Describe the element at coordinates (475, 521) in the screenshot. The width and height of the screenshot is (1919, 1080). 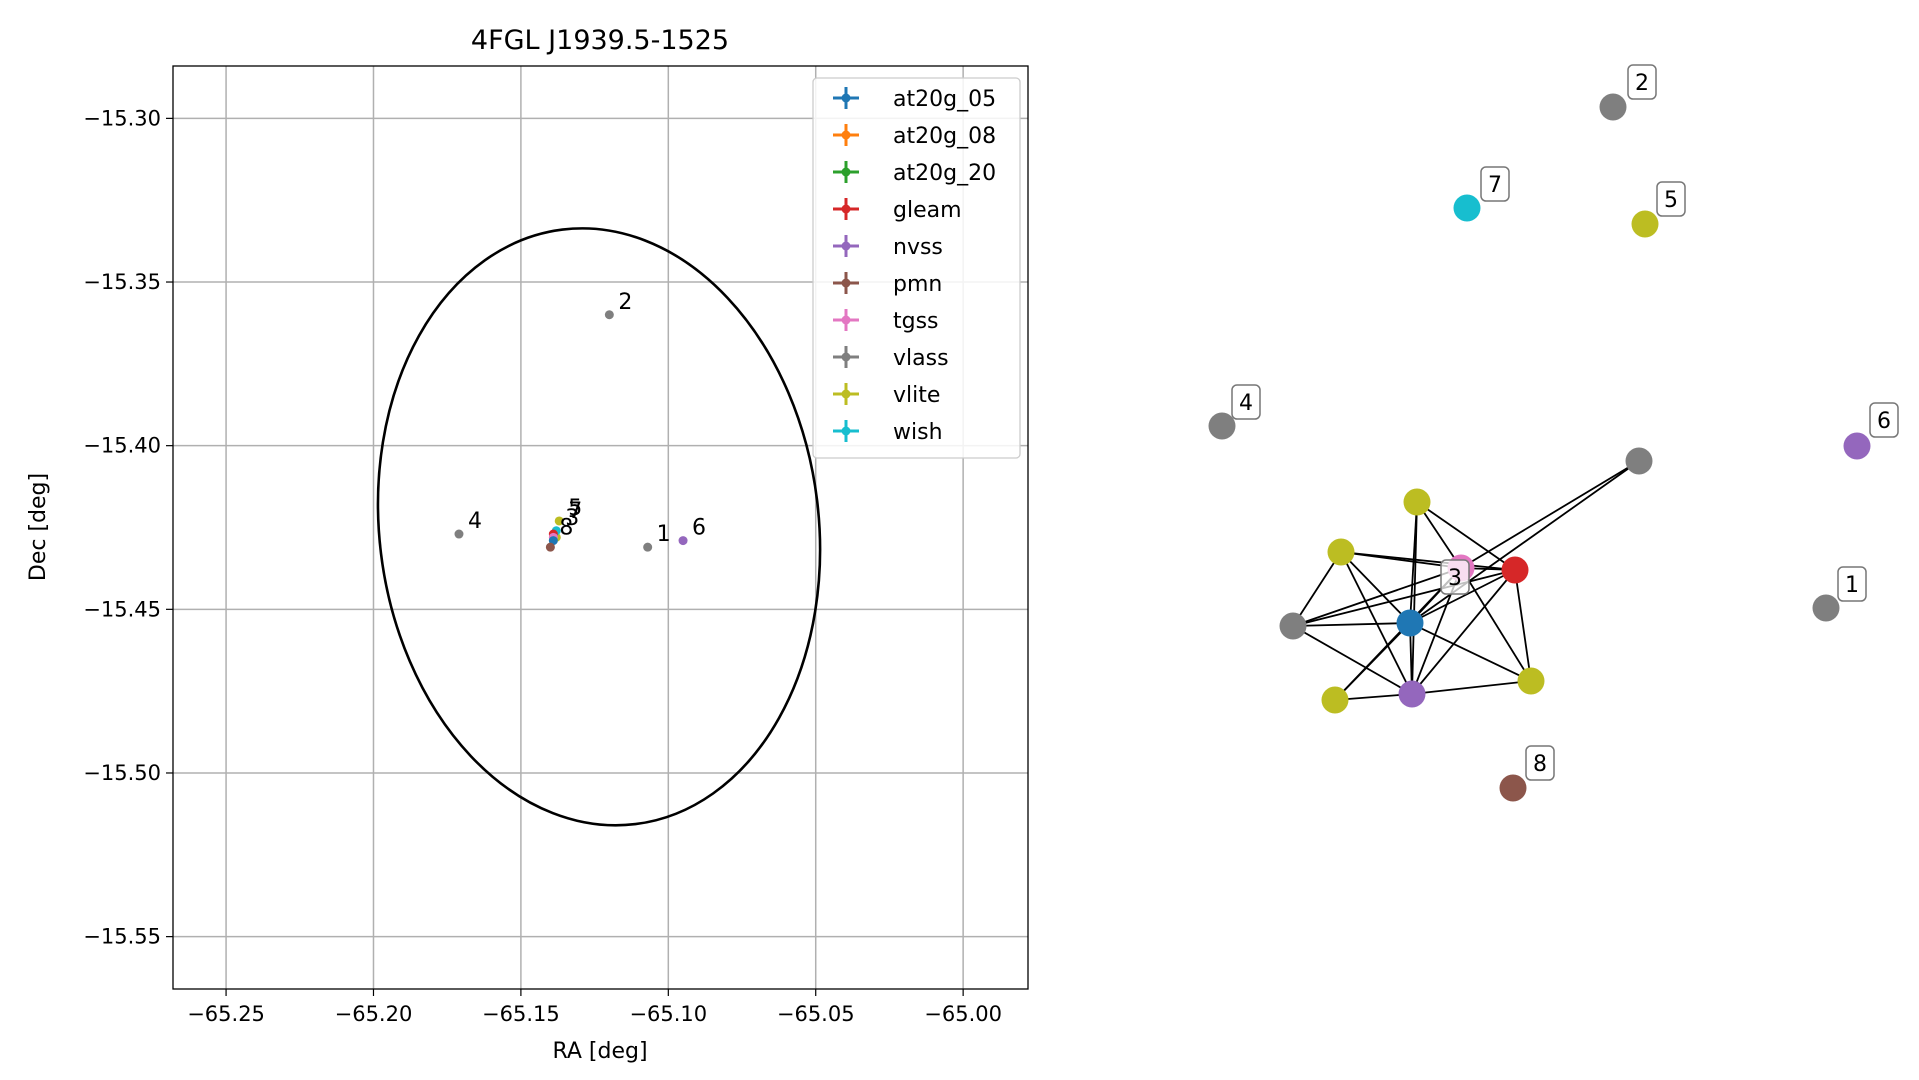
I see `point-label: 4` at that location.